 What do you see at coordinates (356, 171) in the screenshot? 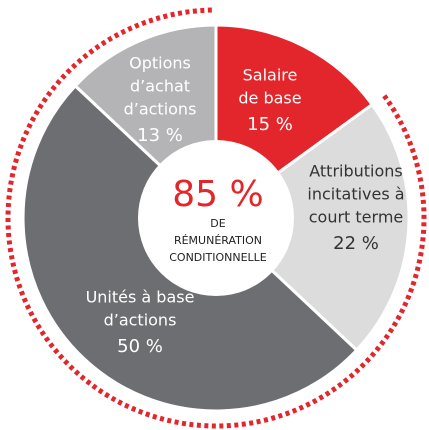
I see `slice-label: Attributions` at bounding box center [356, 171].